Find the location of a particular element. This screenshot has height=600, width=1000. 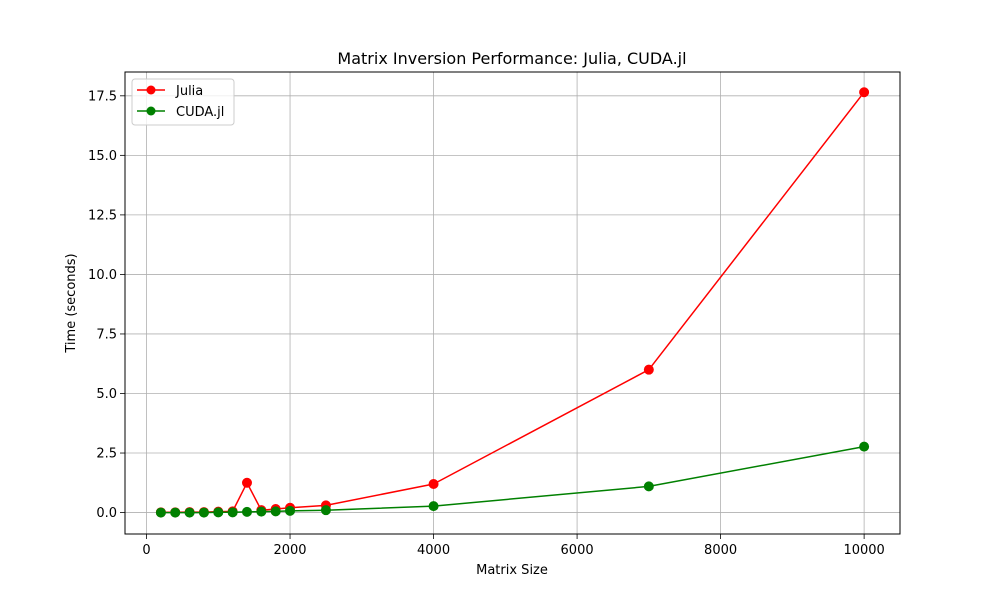

x-tick-label: 10000 is located at coordinates (863, 550).